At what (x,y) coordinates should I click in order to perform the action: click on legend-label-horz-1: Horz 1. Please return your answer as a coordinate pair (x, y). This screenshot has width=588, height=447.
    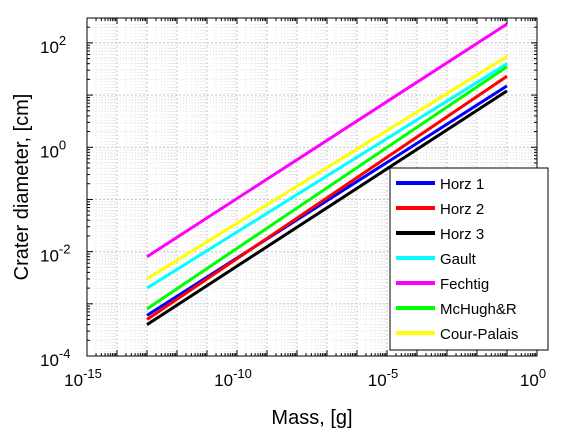
    Looking at the image, I should click on (462, 184).